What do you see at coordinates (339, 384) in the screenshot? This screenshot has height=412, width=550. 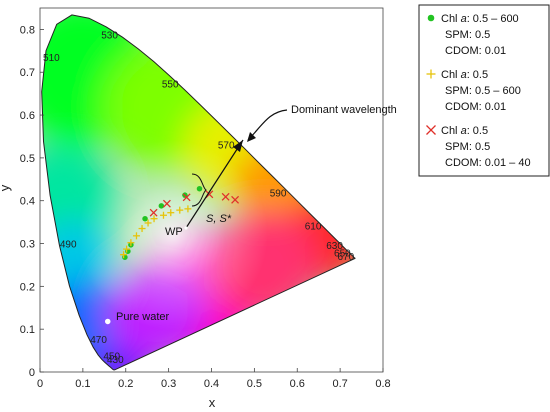 I see `x-tick-label: 0.7` at bounding box center [339, 384].